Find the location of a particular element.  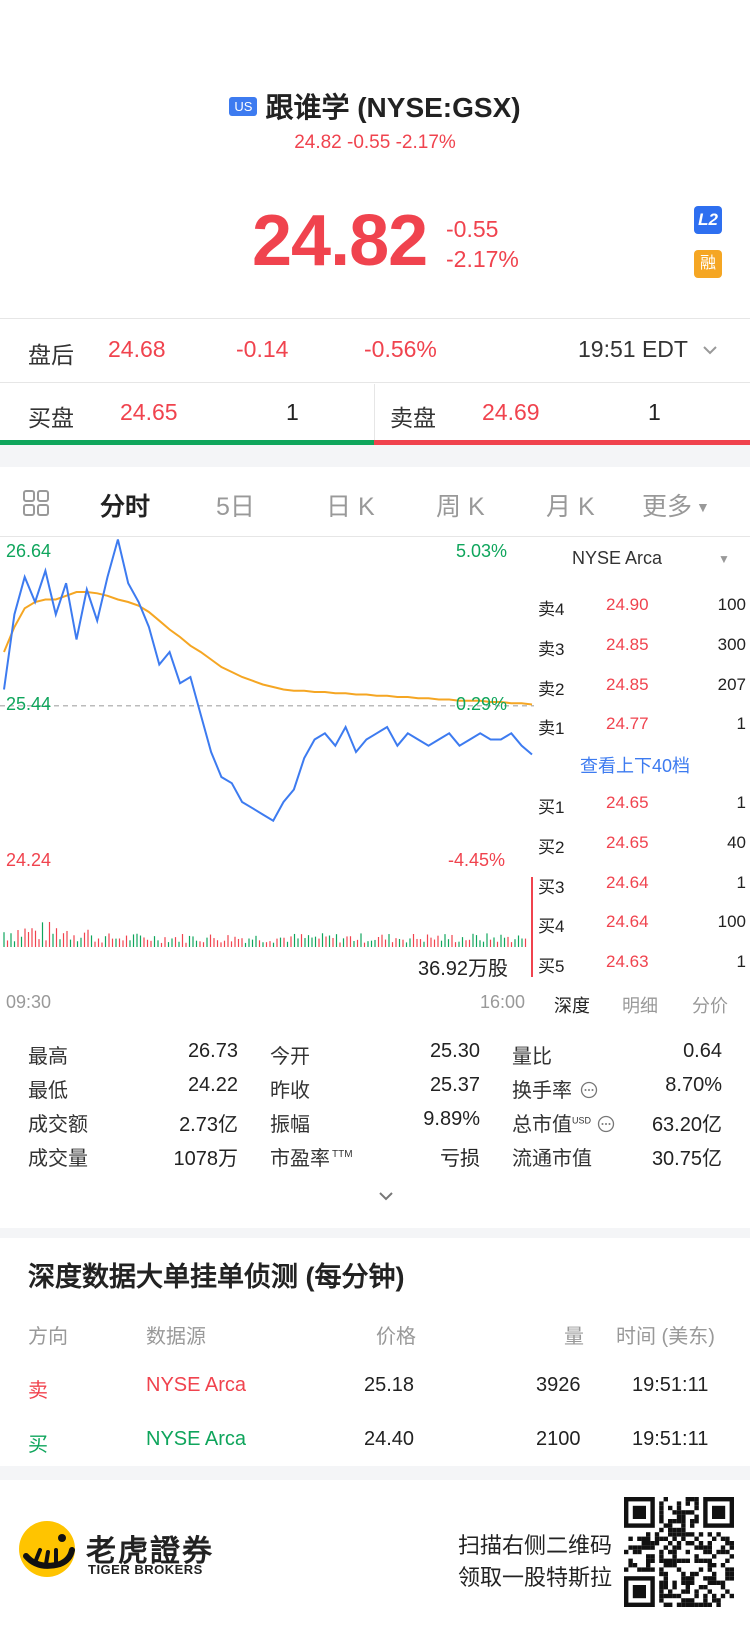

after-hours-price: 24.68 is located at coordinates (137, 349).